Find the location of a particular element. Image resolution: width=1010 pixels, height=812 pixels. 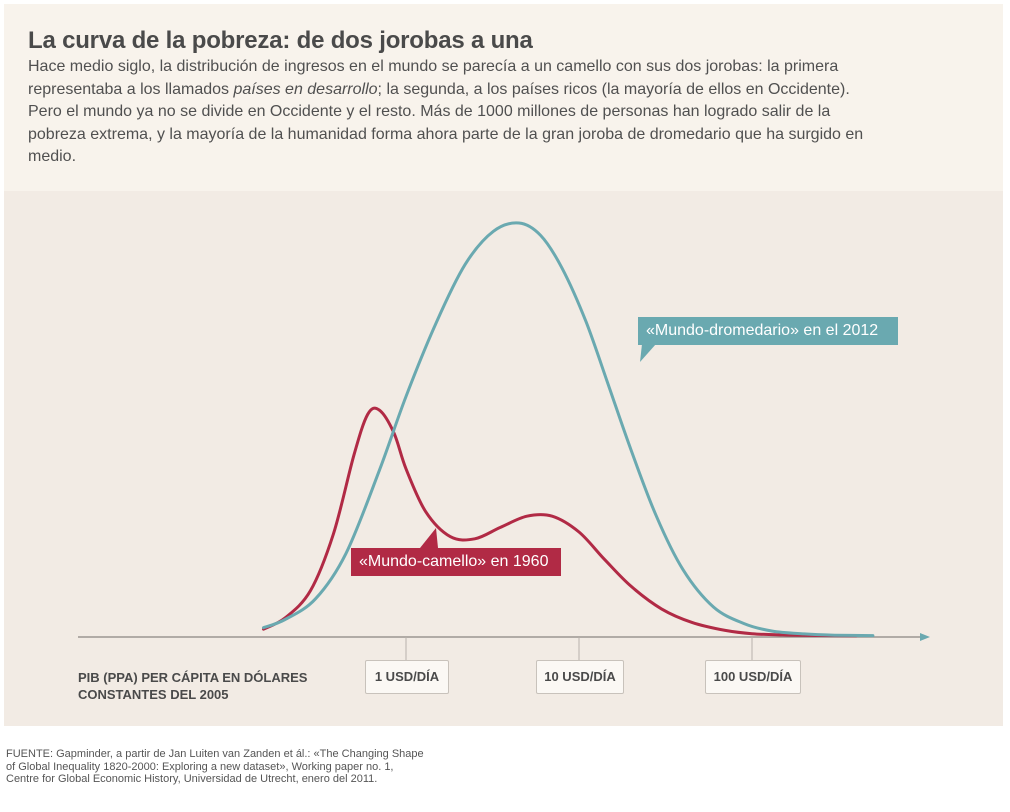

x-axis-arrow is located at coordinates (925, 637).